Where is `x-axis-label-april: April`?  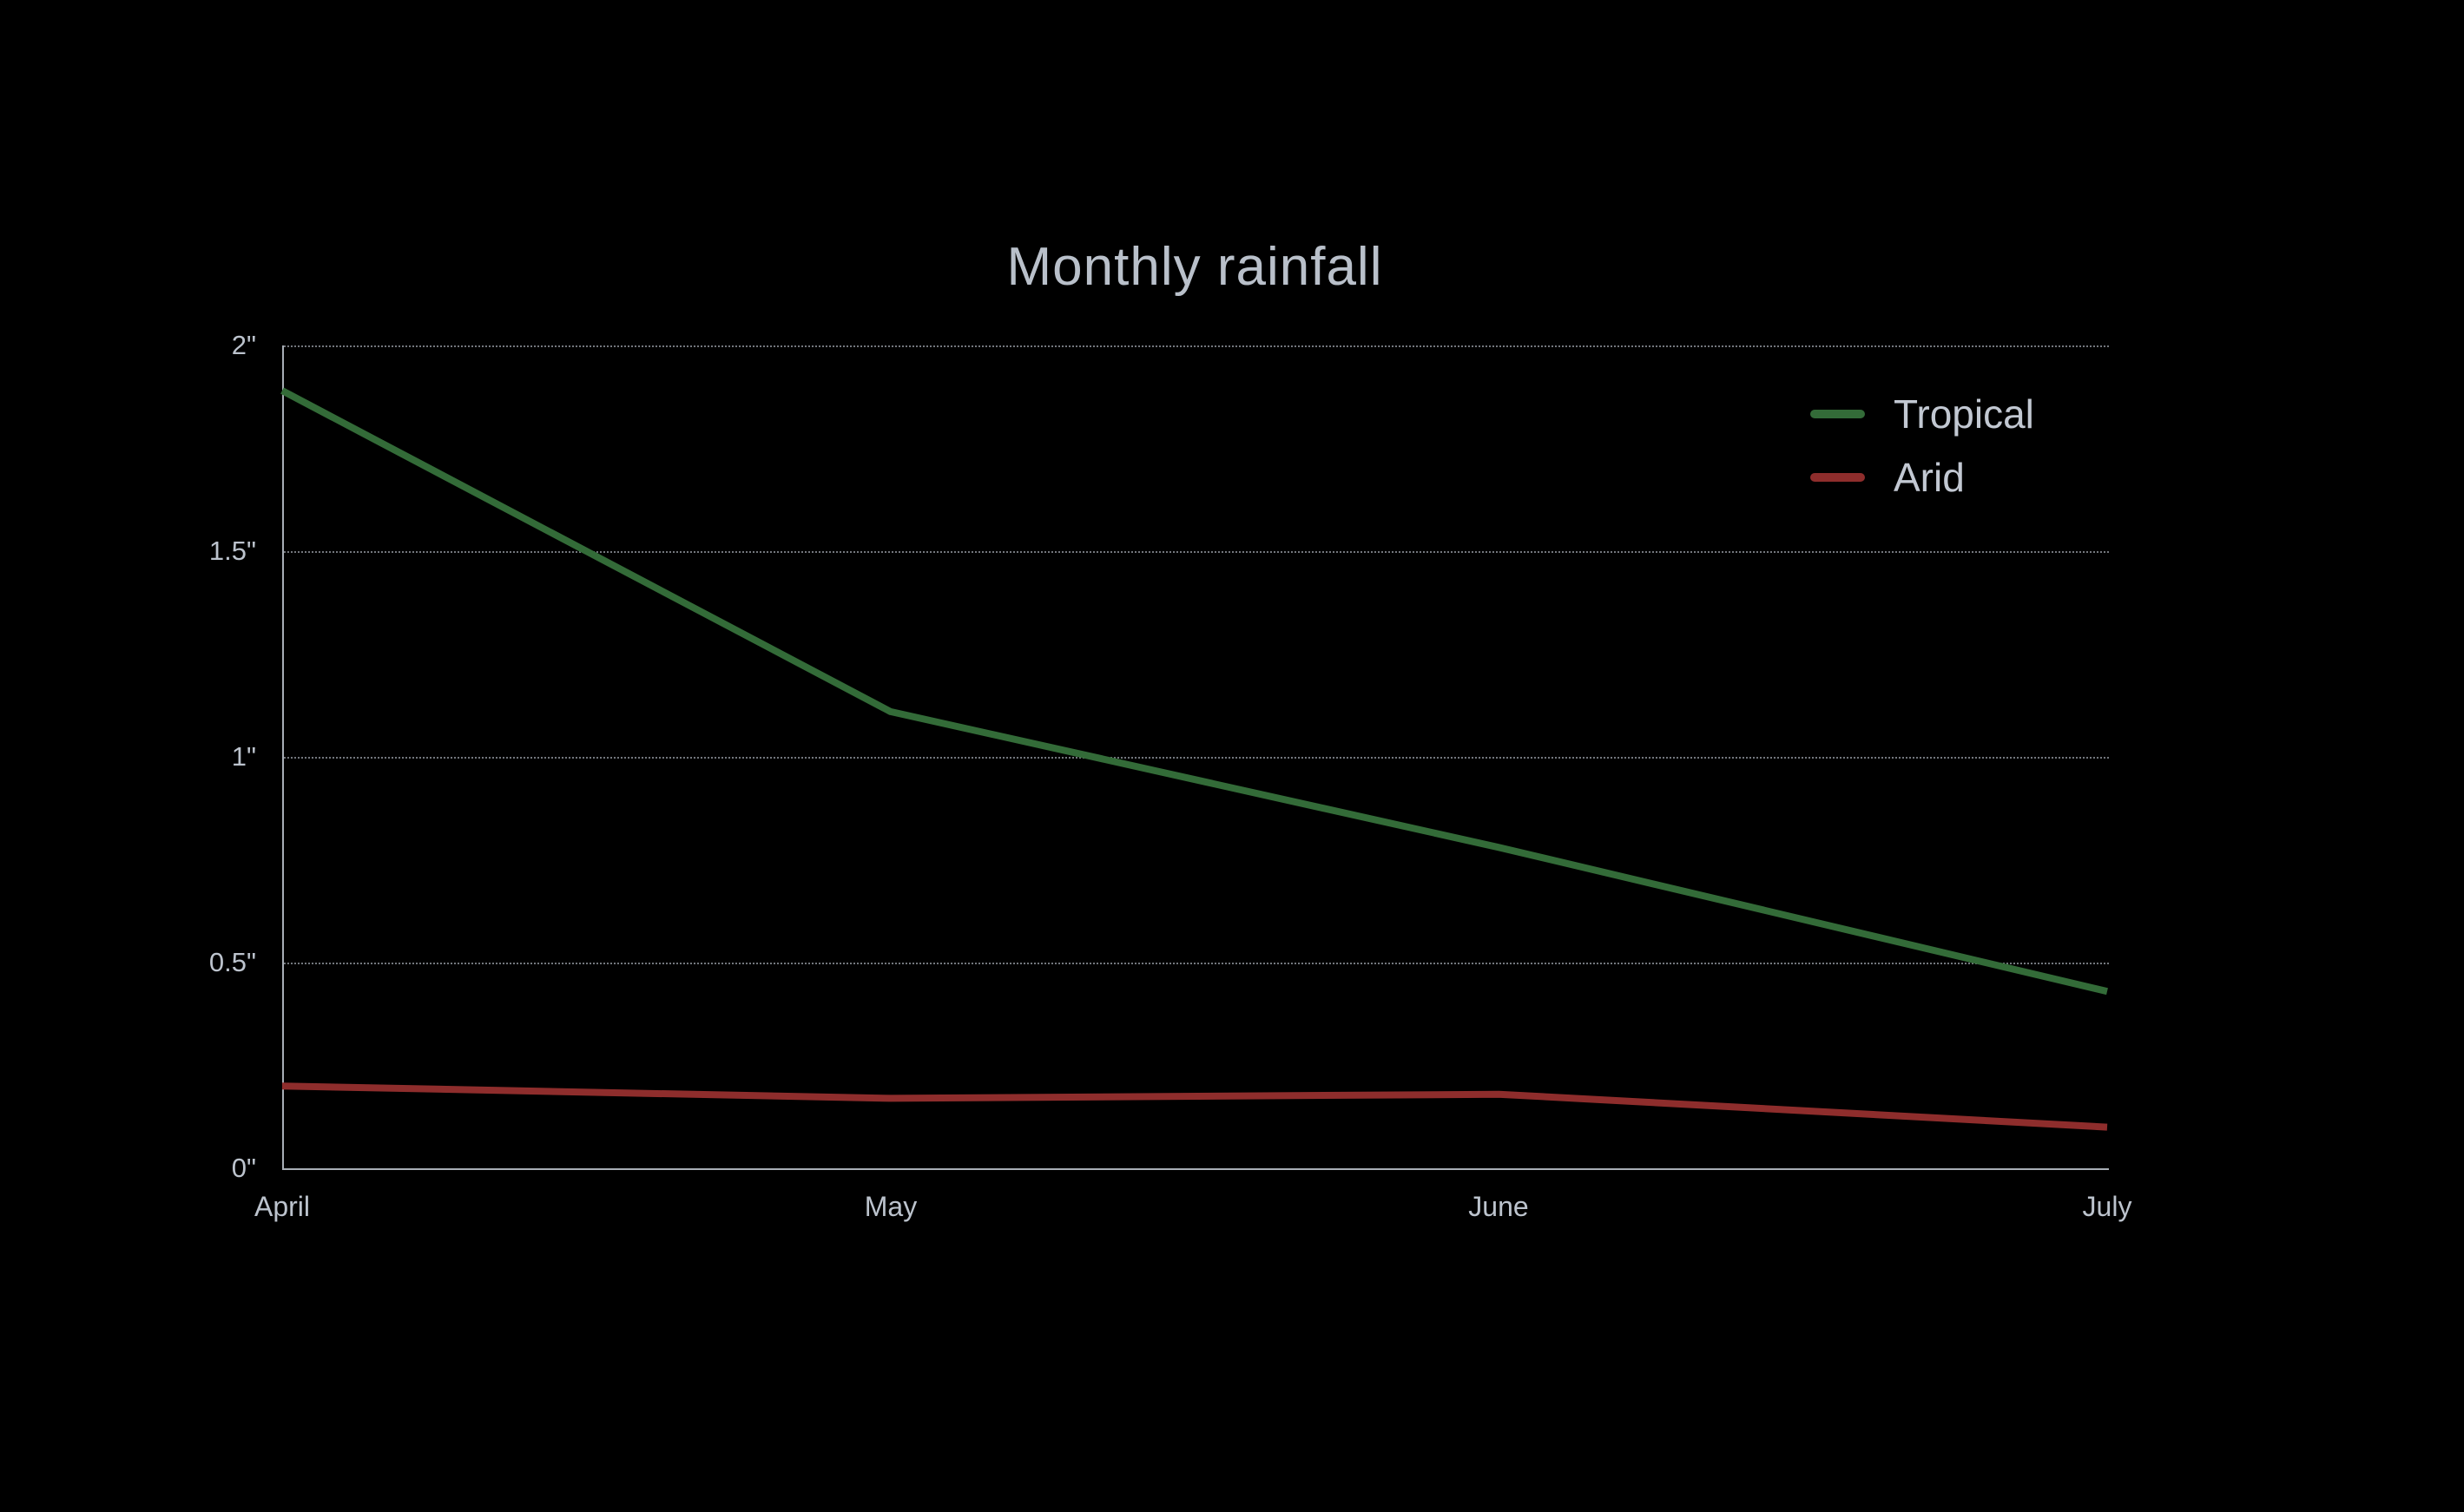 x-axis-label-april: April is located at coordinates (282, 1206).